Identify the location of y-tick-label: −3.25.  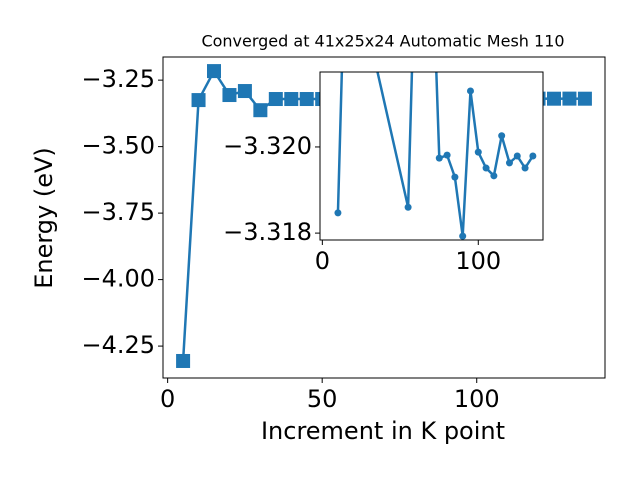
(118, 79).